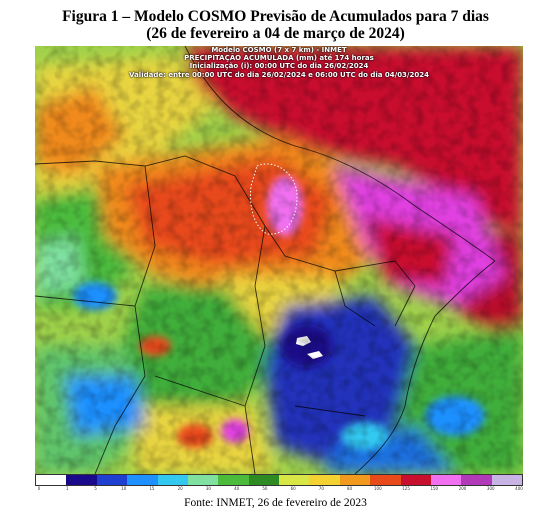 Image resolution: width=551 pixels, height=513 pixels. I want to click on scale-tick-label: 1, so click(67, 488).